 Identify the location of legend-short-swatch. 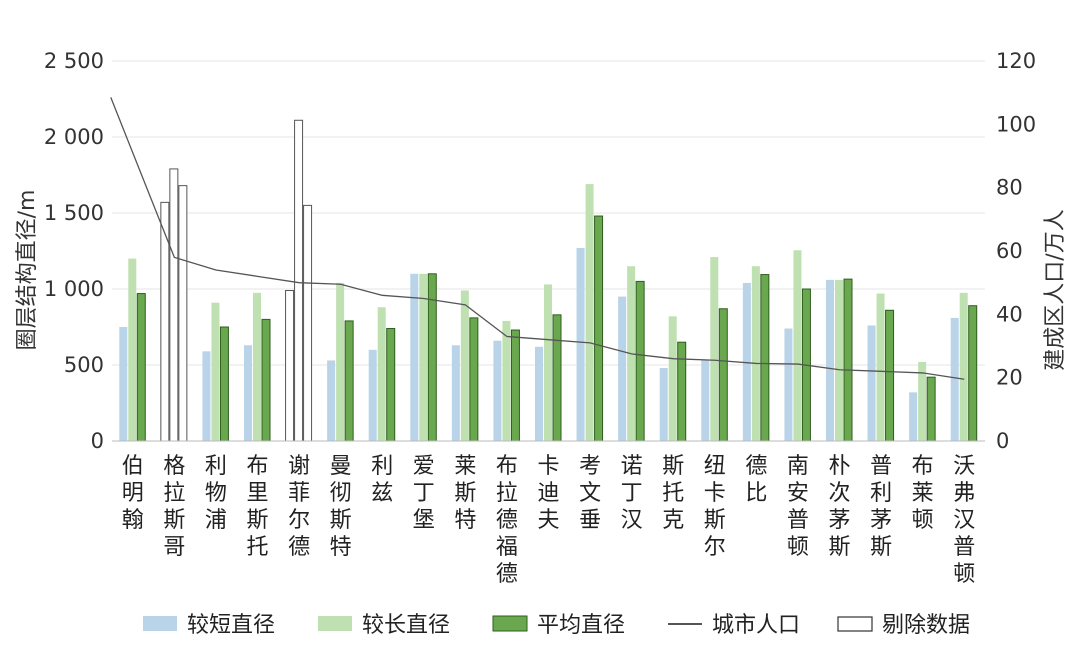
(160, 623).